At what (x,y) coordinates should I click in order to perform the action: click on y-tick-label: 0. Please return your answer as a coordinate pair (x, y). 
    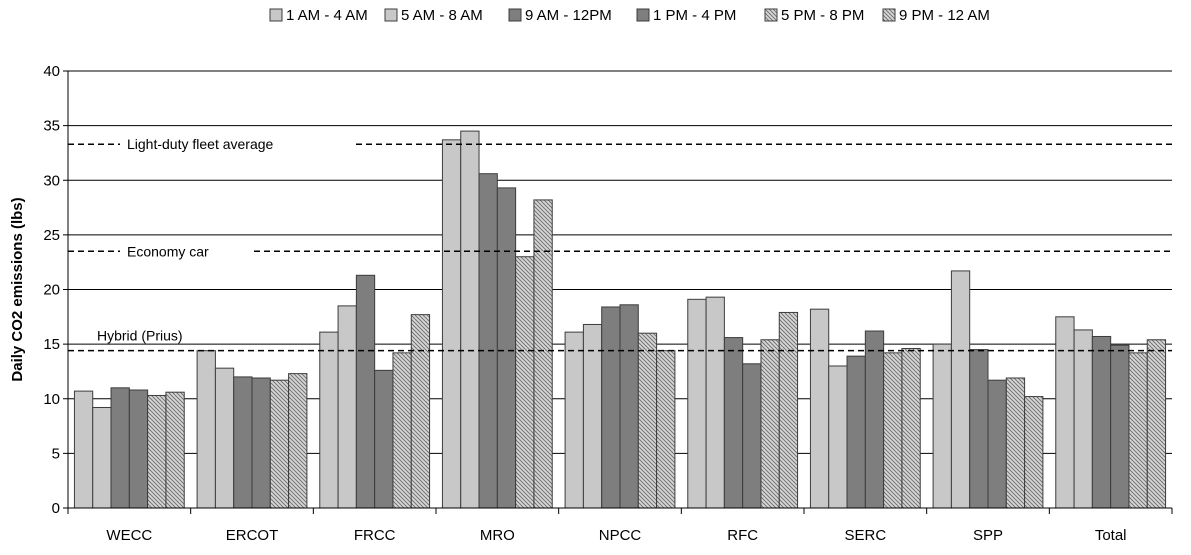
    Looking at the image, I should click on (56, 508).